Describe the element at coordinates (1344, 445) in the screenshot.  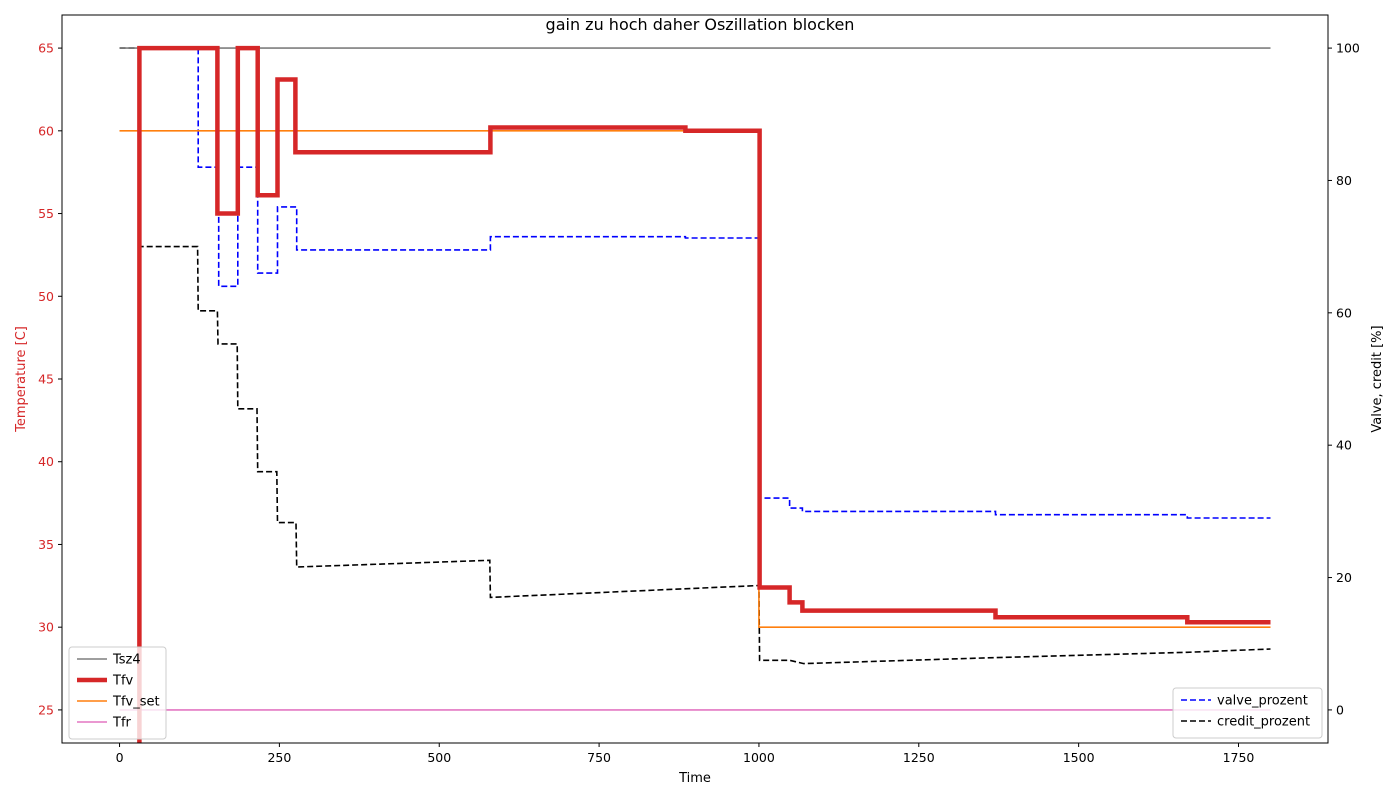
I see `y-right-tick-label: 40` at that location.